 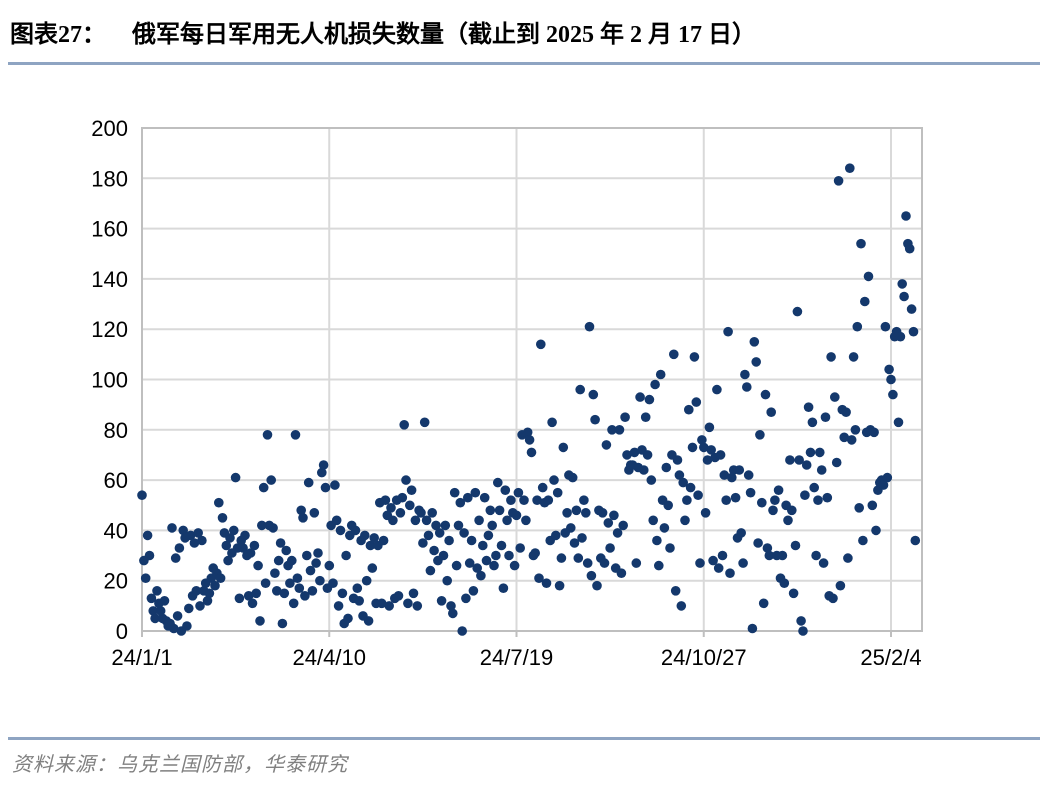 I want to click on figure-number-label: 图表27：, so click(x=58, y=35).